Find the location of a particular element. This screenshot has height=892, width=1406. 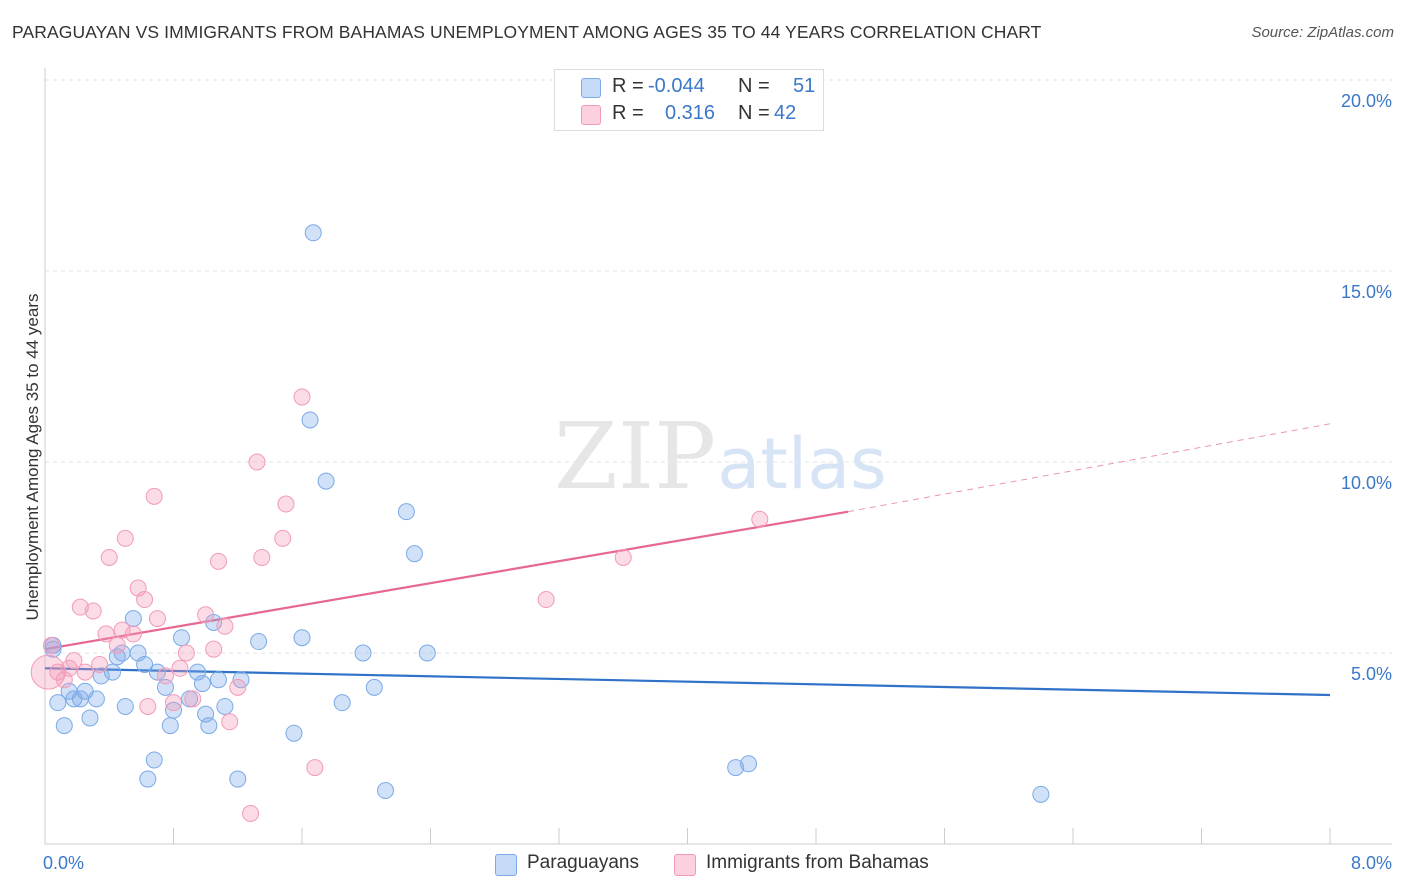

paraguayans-legend-swatch is located at coordinates (506, 865).